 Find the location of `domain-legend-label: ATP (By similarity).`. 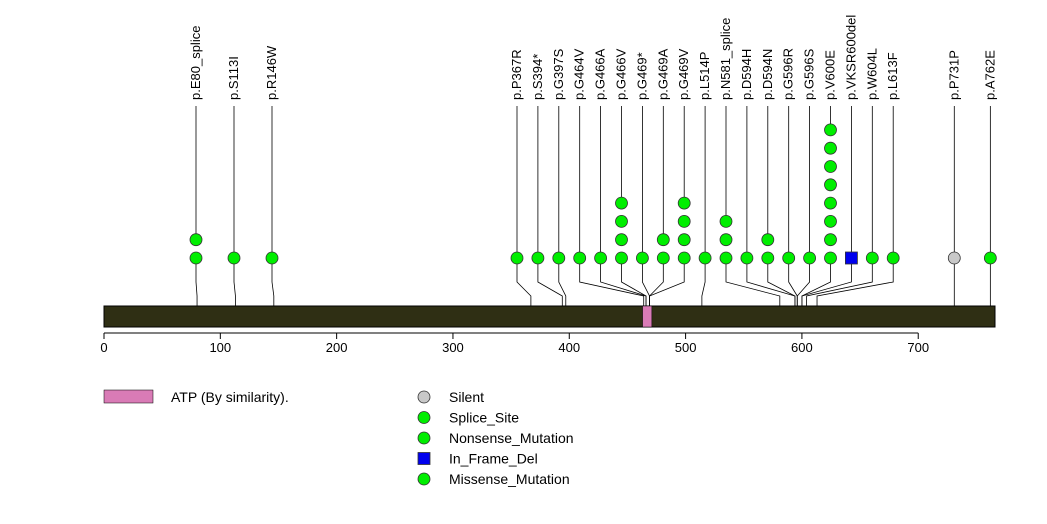

domain-legend-label: ATP (By similarity). is located at coordinates (230, 397).